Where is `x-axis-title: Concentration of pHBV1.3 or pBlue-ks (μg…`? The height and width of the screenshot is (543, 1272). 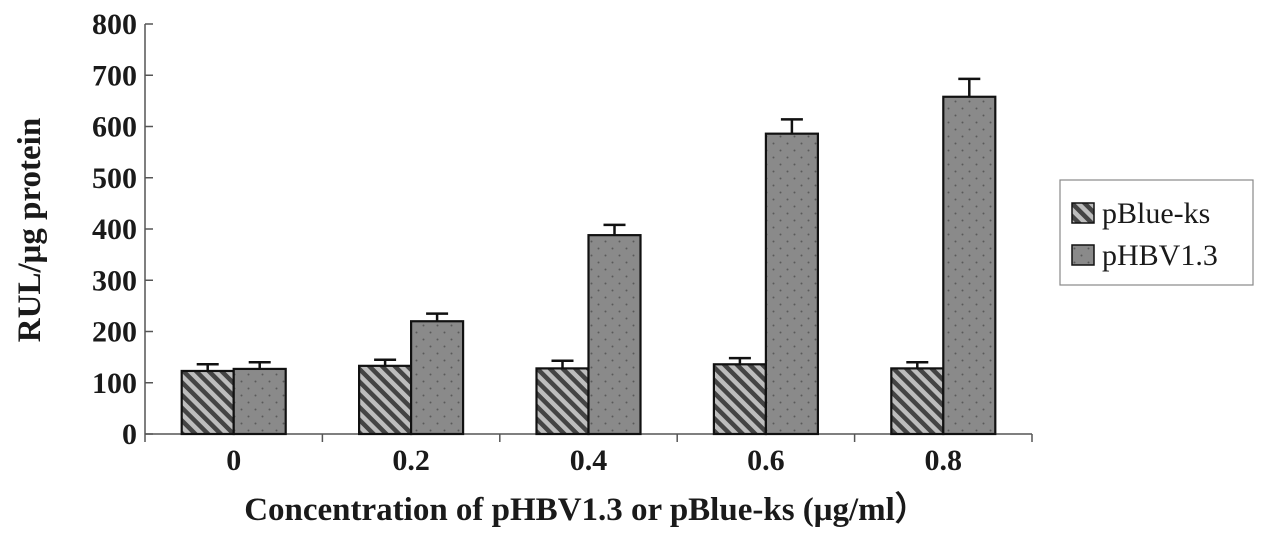 x-axis-title: Concentration of pHBV1.3 or pBlue-ks (μg… is located at coordinates (586, 509).